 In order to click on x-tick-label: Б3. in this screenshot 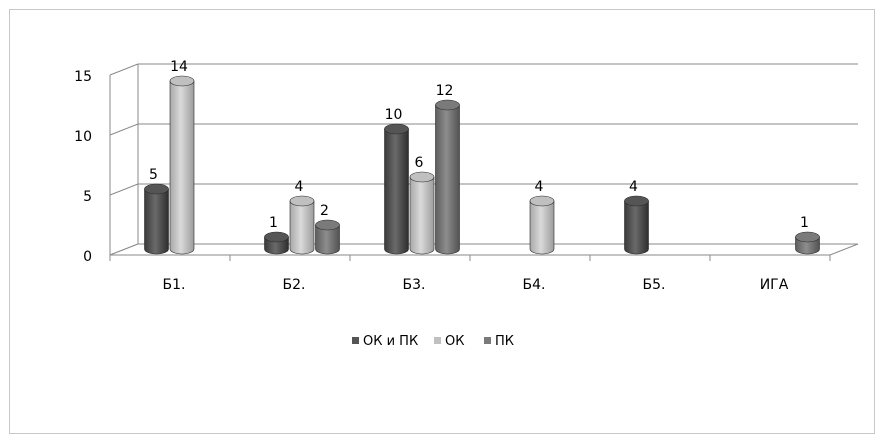, I will do `click(414, 285)`.